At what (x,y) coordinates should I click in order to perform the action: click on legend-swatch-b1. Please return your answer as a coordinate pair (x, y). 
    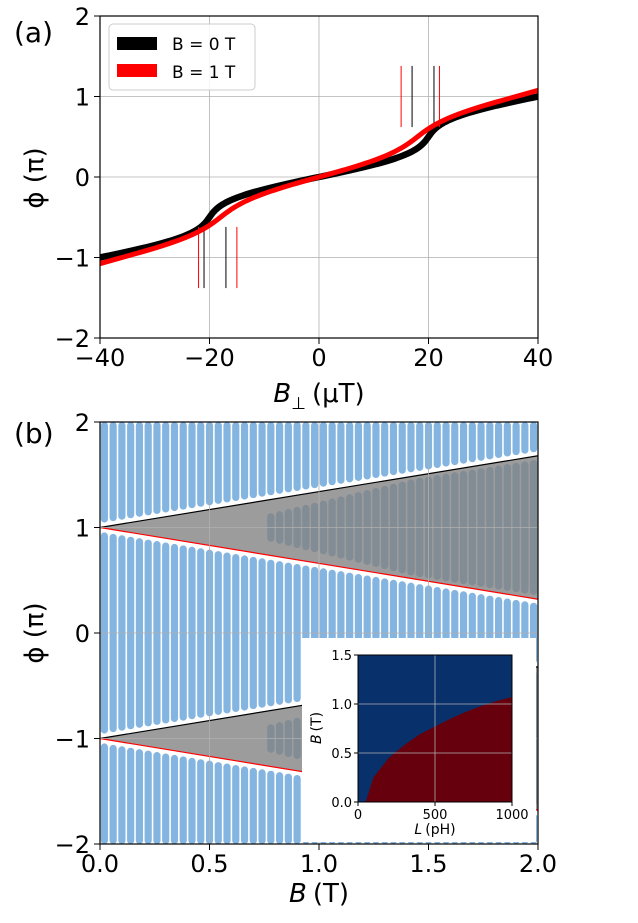
    Looking at the image, I should click on (137, 70).